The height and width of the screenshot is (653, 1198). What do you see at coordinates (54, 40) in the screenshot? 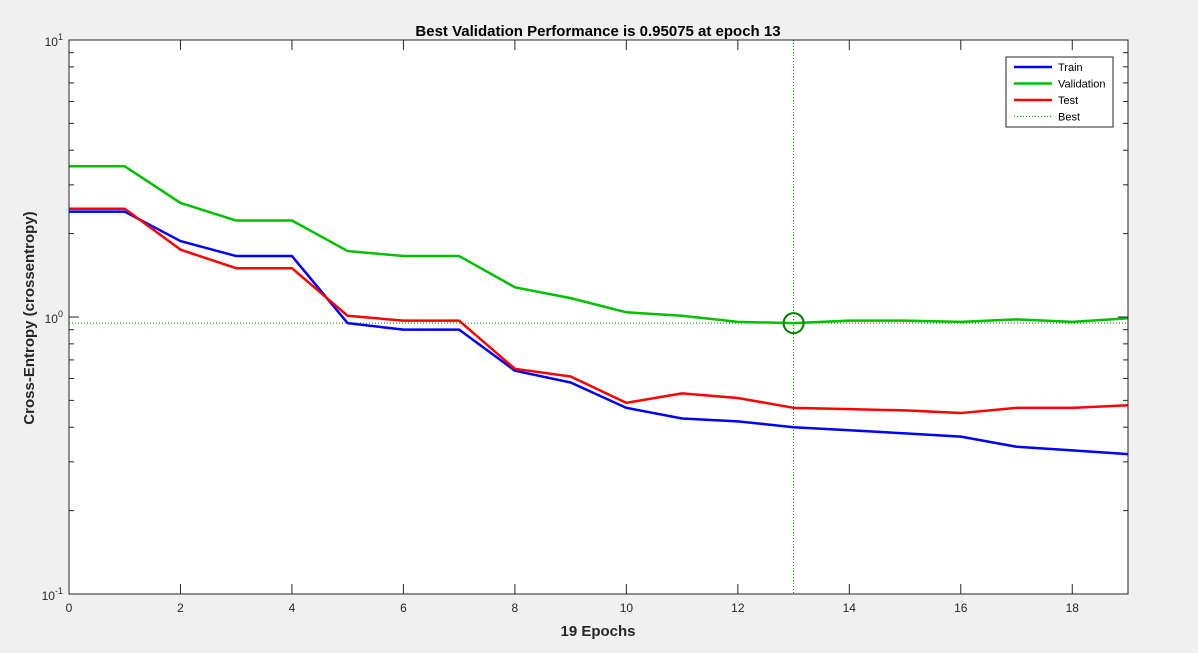
I see `y-tick-label: 10¹` at bounding box center [54, 40].